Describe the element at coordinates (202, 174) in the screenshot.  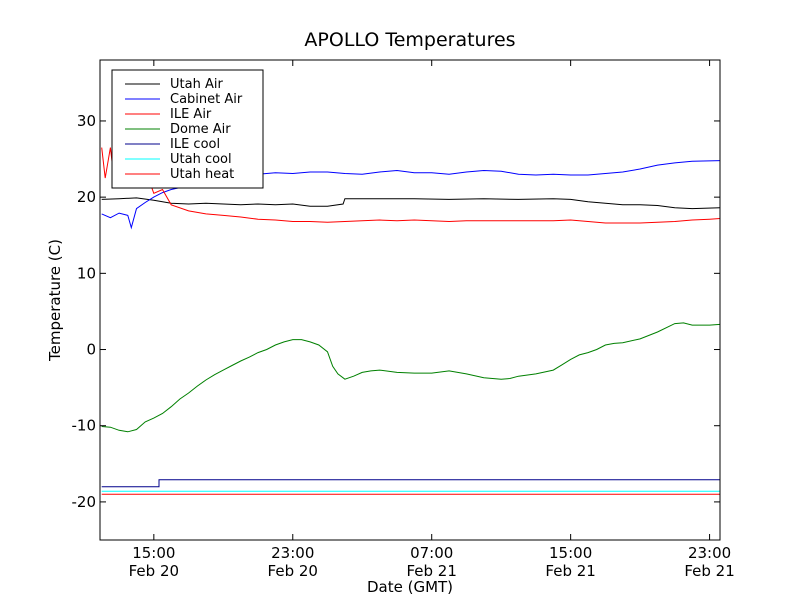
I see `legend-label-utah-heat: Utah heat` at that location.